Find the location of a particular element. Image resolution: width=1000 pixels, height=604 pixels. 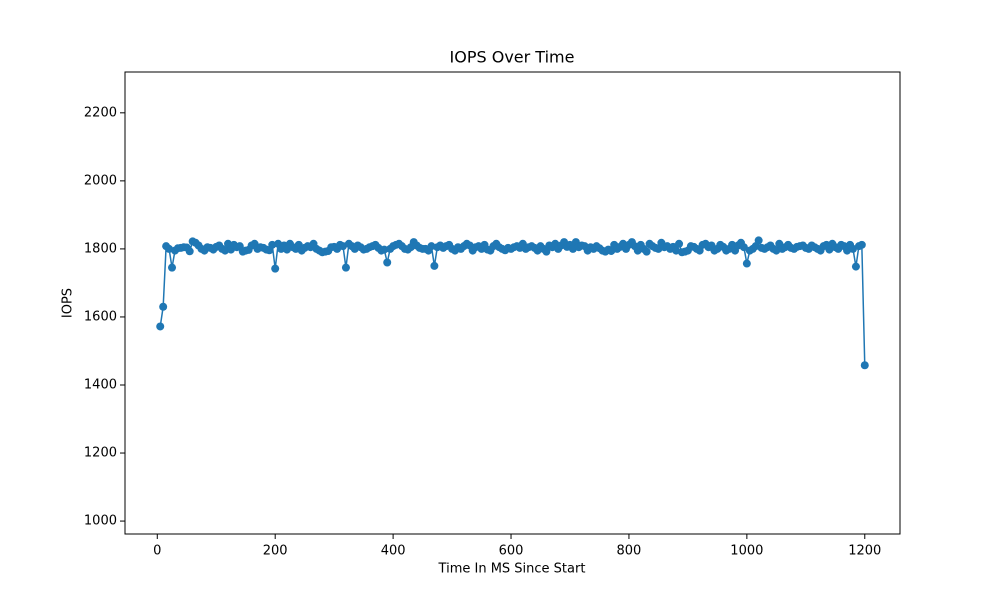

x-axis-label: Time In MS Since Start is located at coordinates (512, 569).